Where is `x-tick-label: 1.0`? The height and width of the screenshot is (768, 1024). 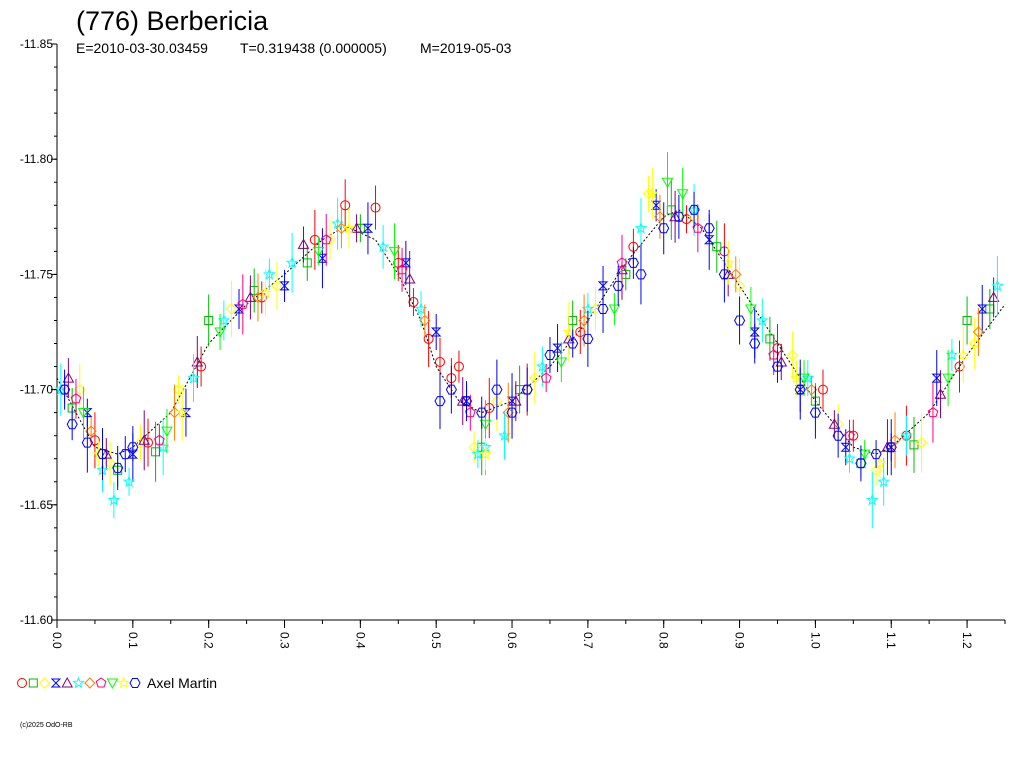
x-tick-label: 1.0 is located at coordinates (815, 640).